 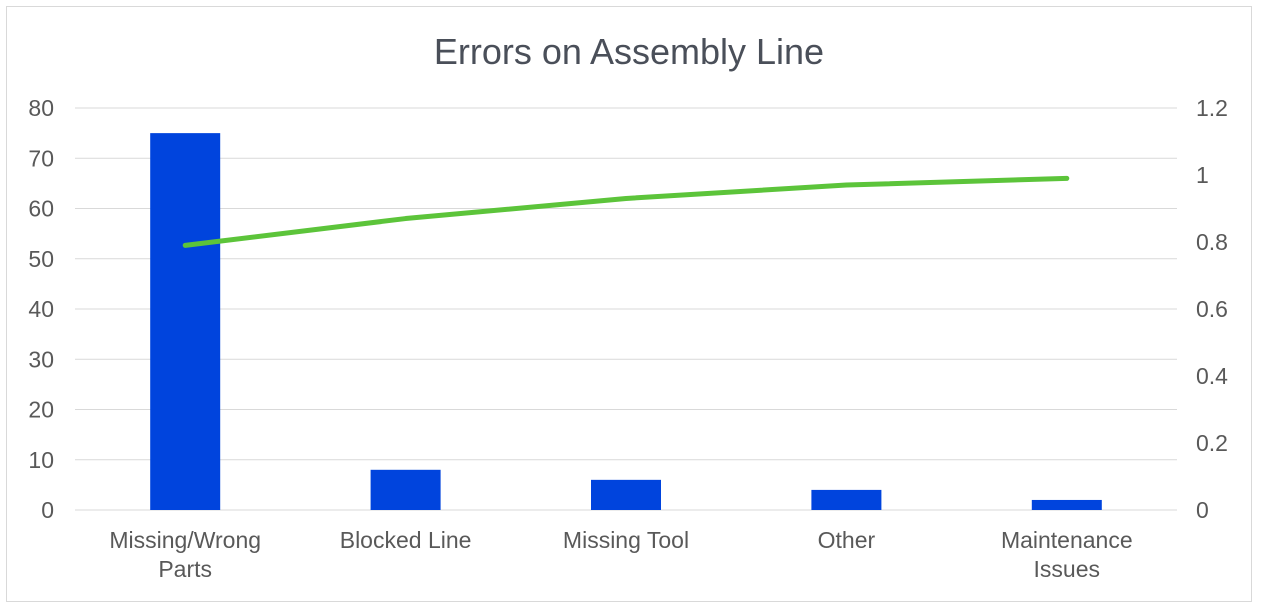 I want to click on x-category-label-line: Missing Tool, so click(x=626, y=540).